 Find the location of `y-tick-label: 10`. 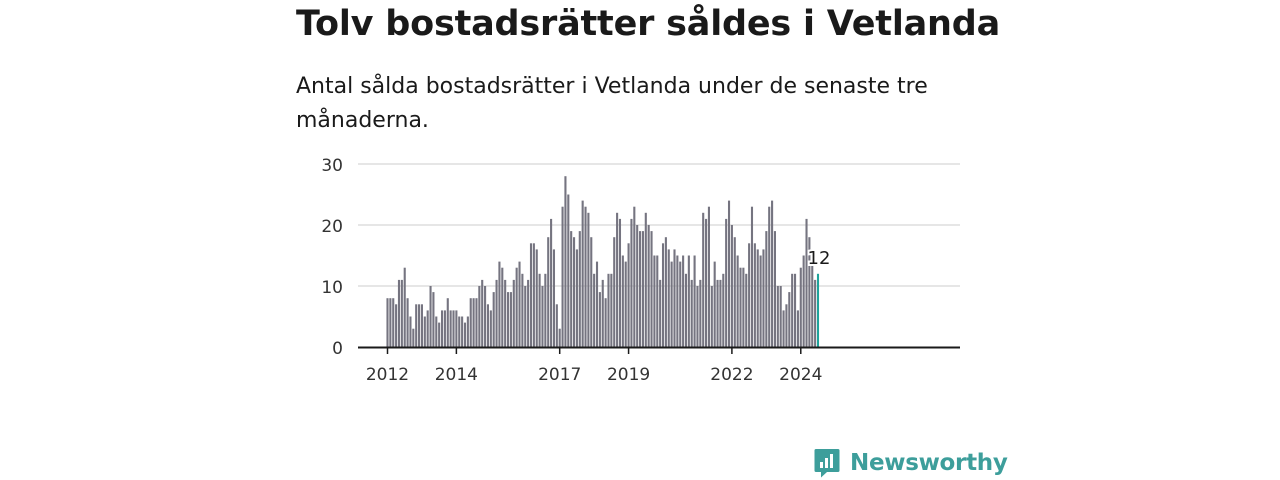

y-tick-label: 10 is located at coordinates (332, 288).